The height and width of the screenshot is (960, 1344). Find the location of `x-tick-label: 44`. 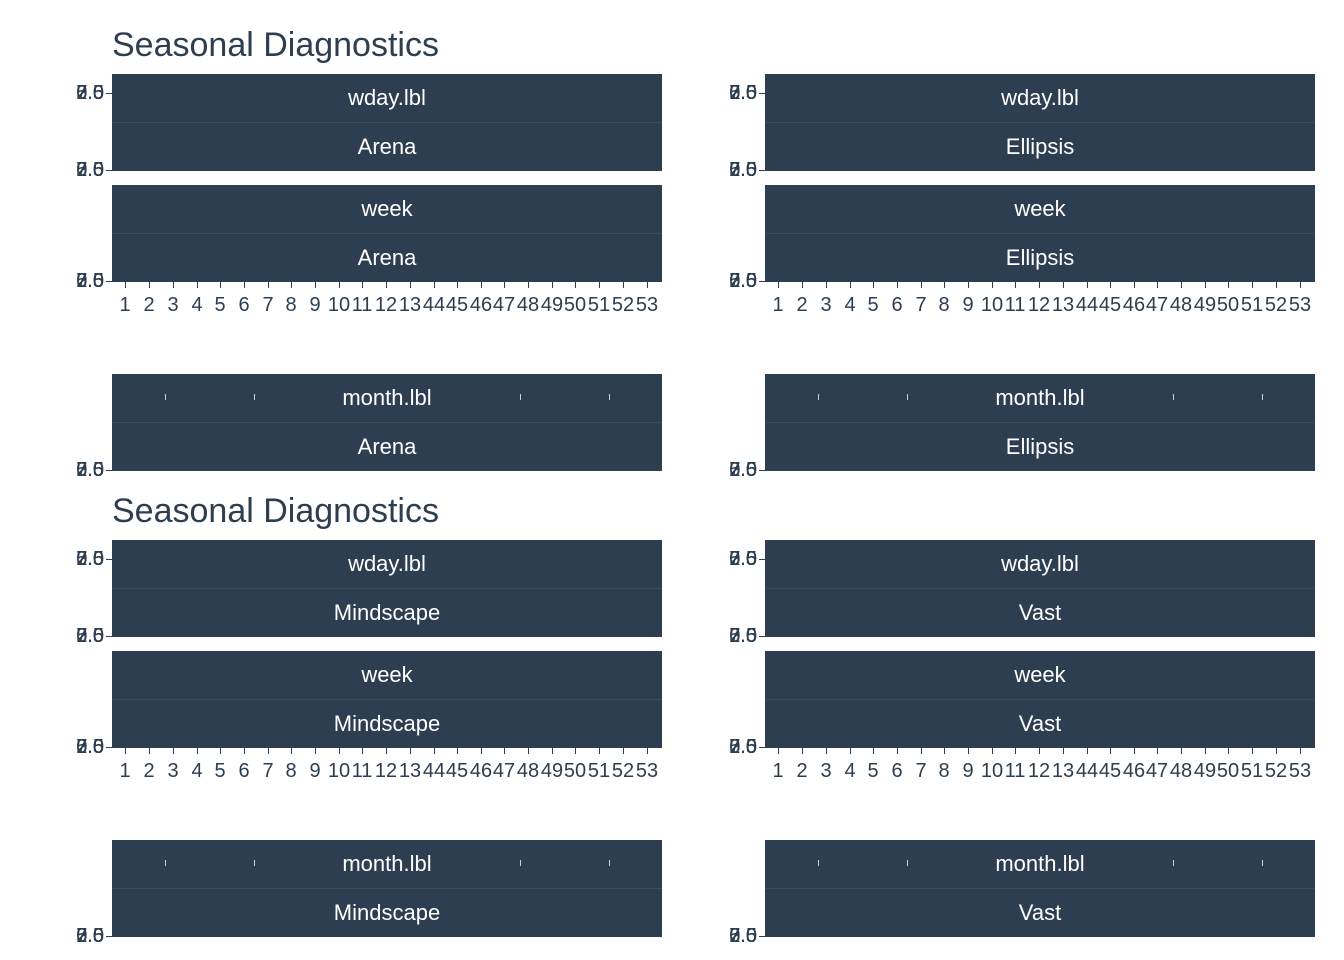

x-tick-label: 44 is located at coordinates (1087, 305).